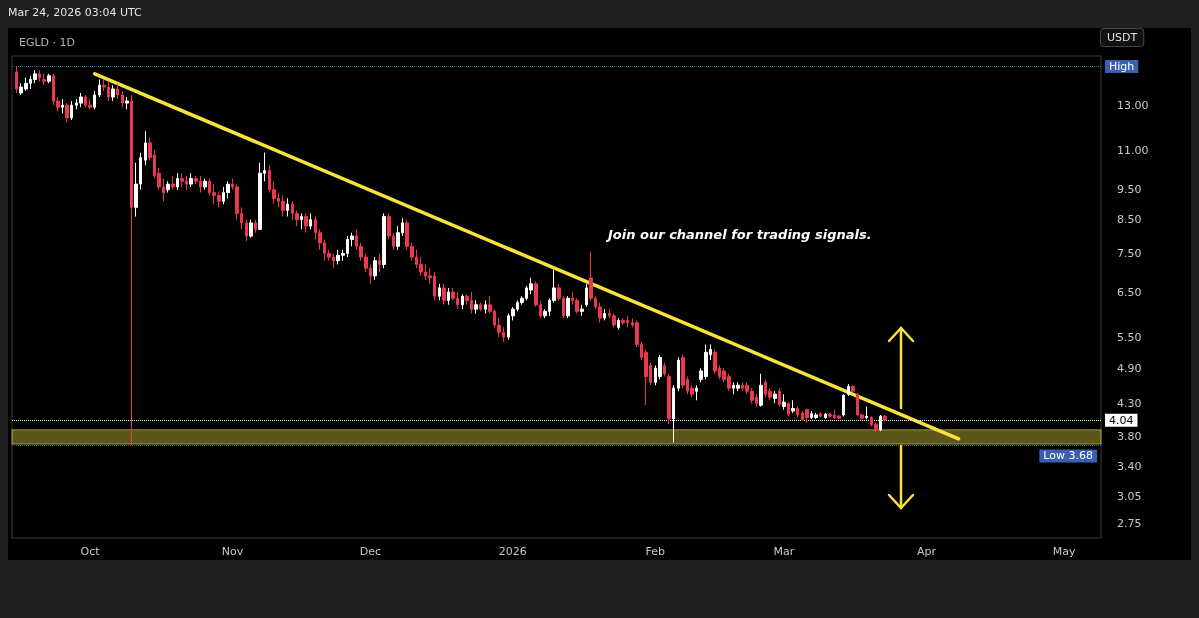 The image size is (1199, 618). What do you see at coordinates (512, 551) in the screenshot?
I see `x-tick-label: 2026` at bounding box center [512, 551].